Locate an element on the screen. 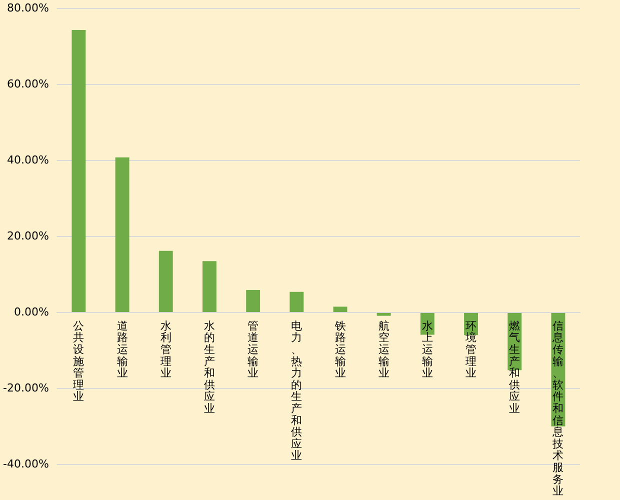  x-tick-label: 水上运输业 is located at coordinates (427, 349).